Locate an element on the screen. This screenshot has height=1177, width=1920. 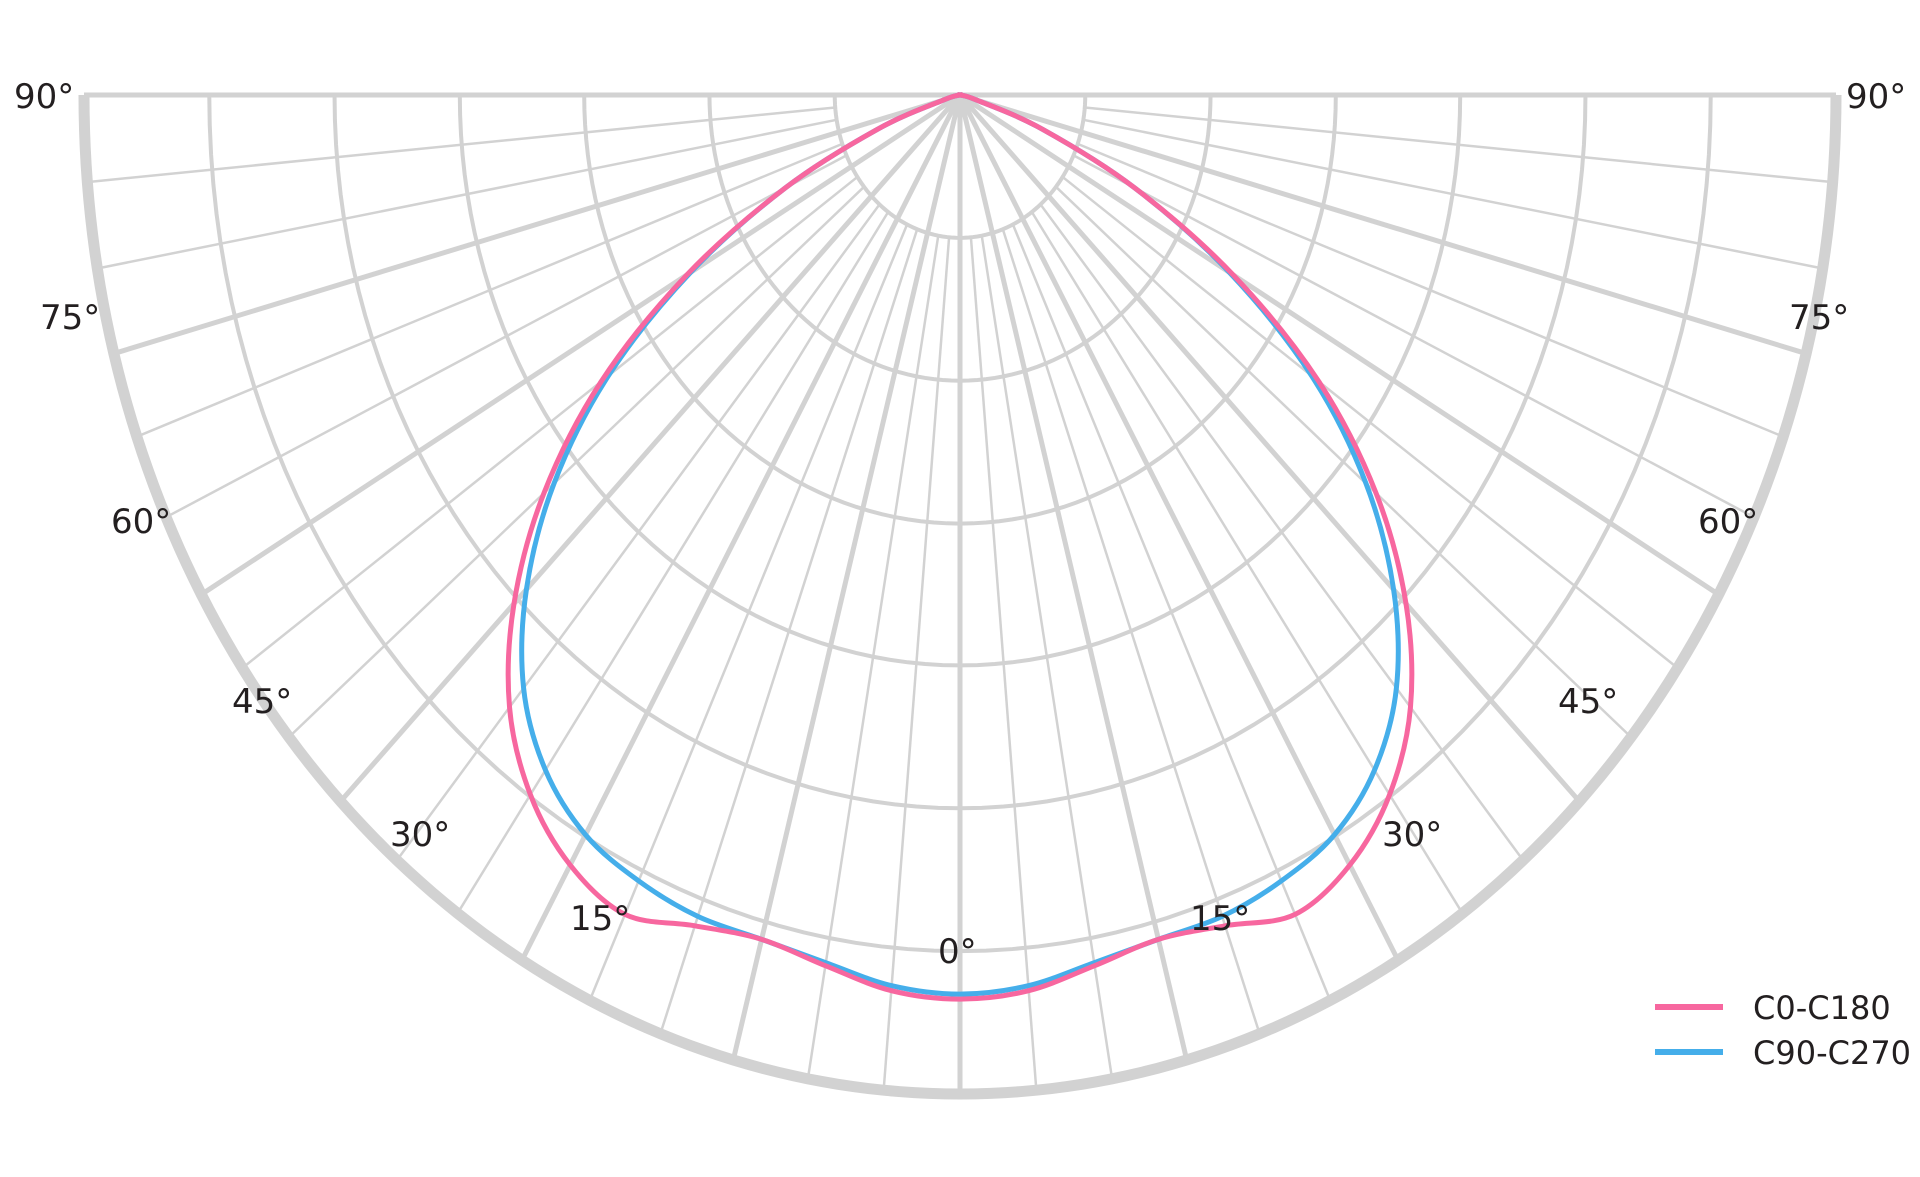
angle-label-left-2: 60° is located at coordinates (141, 522).